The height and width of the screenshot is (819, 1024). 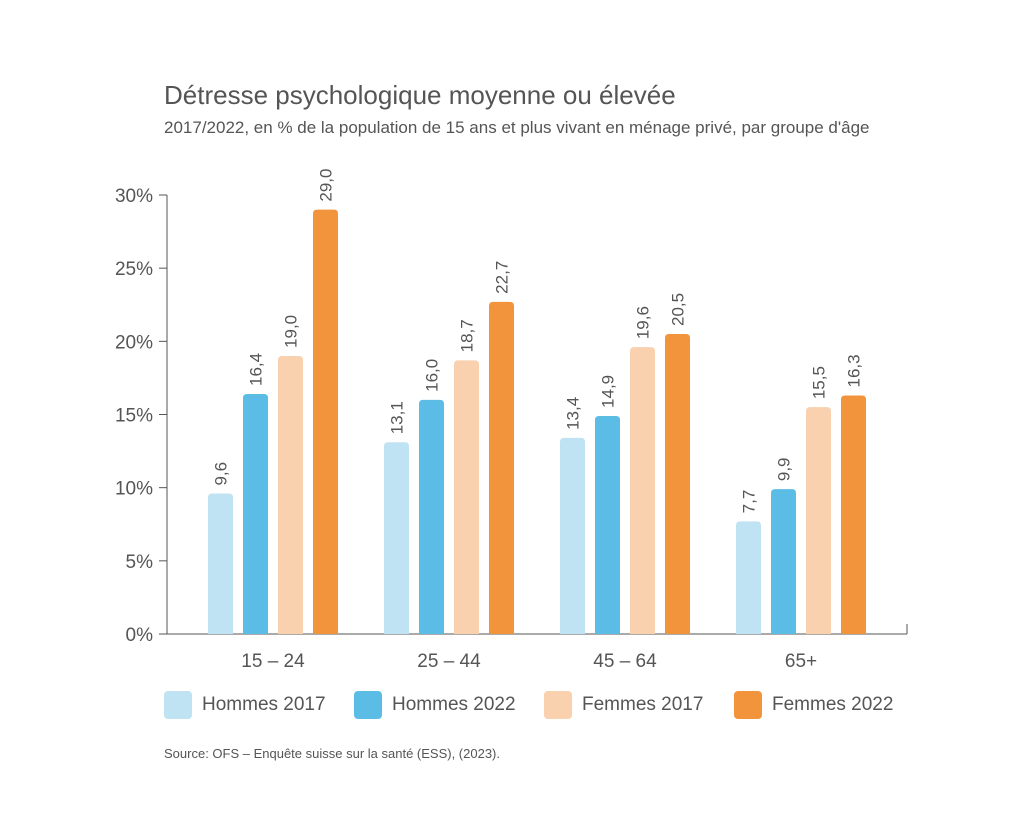 I want to click on bar-value-label: 16,3, so click(x=854, y=370).